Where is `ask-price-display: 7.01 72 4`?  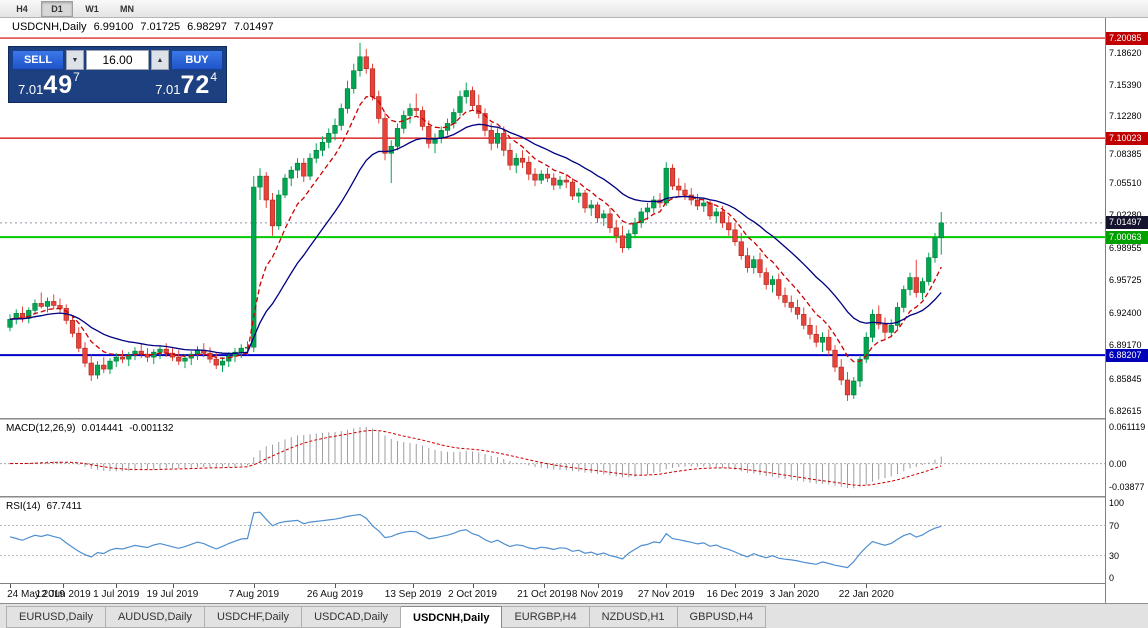
ask-price-display: 7.01 72 4 is located at coordinates (186, 84).